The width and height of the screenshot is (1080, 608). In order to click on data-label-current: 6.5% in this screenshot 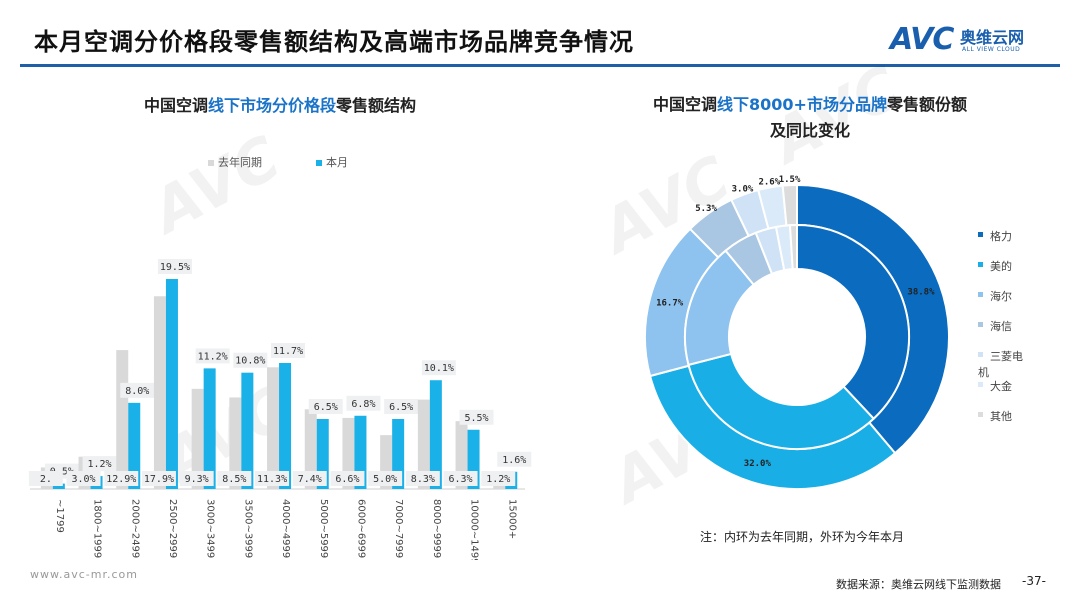, I will do `click(401, 407)`.